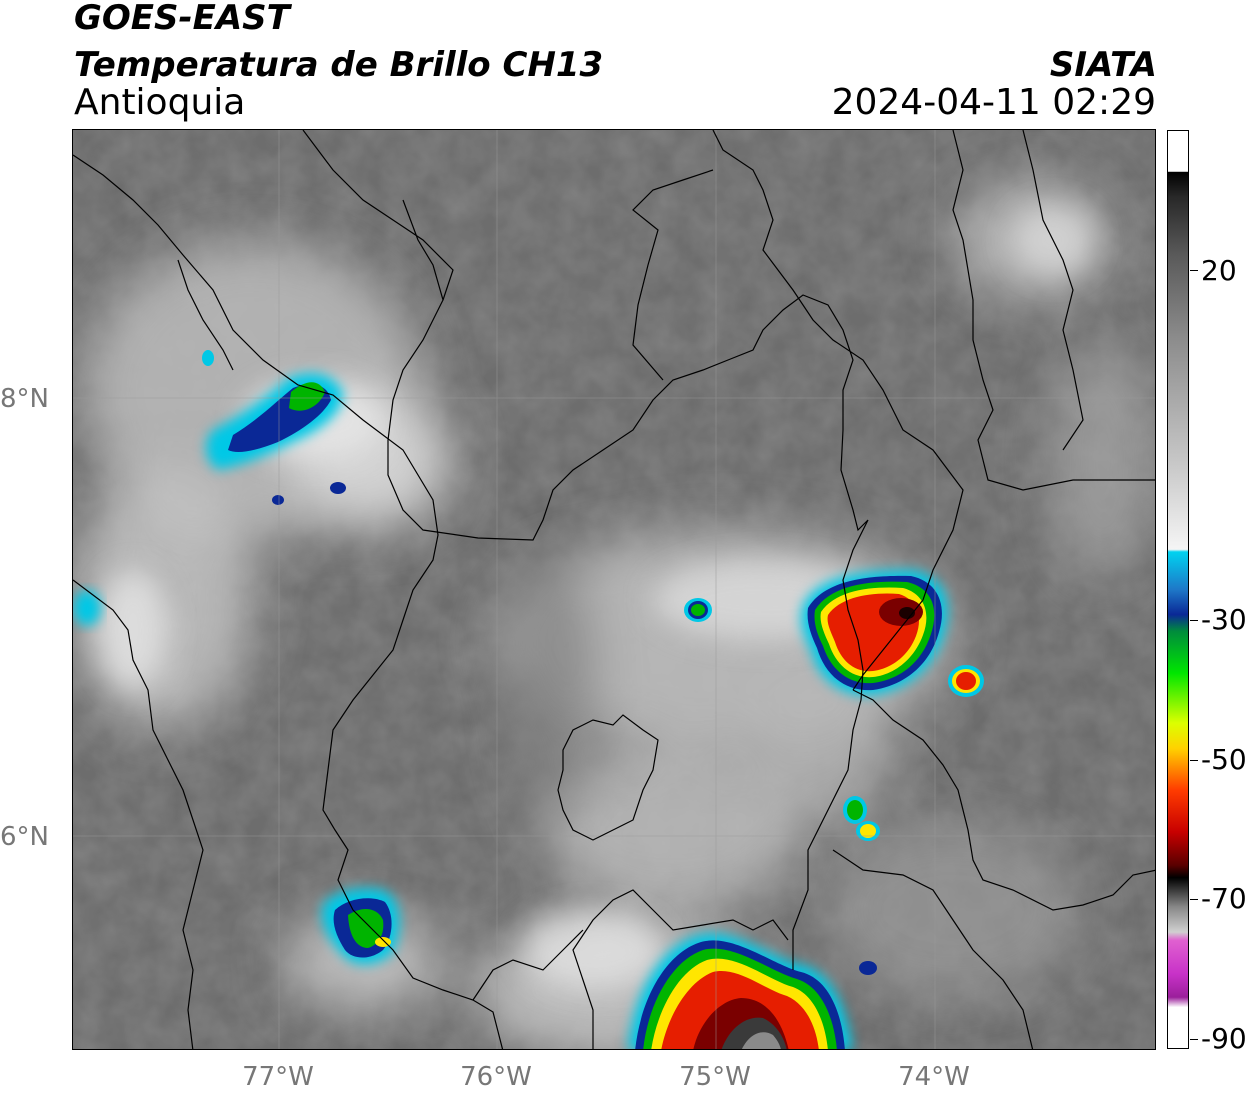 This screenshot has width=1252, height=1099. I want to click on department-border-risaralda, so click(528, 965).